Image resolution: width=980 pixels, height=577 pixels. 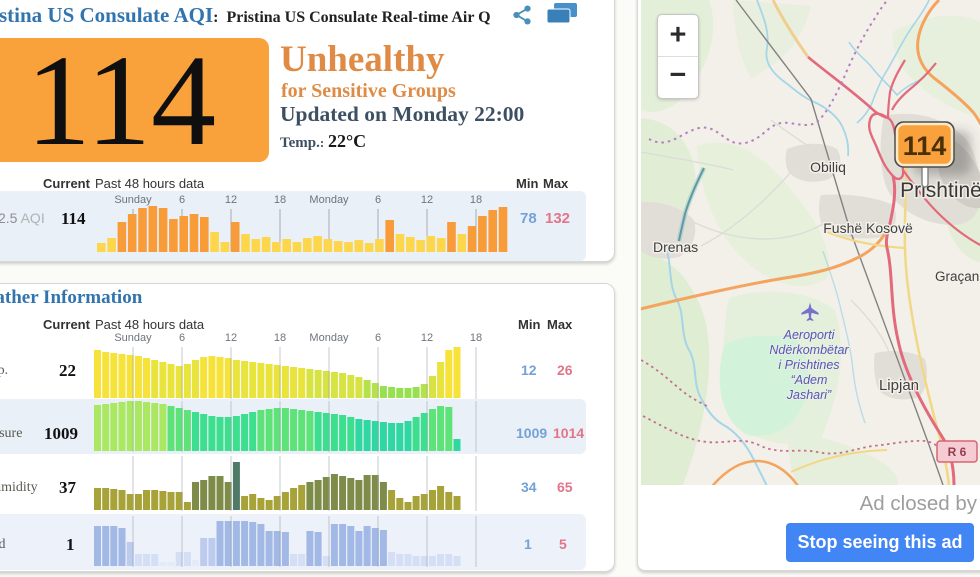 I want to click on svg-text: Obiliq, so click(x=828, y=167).